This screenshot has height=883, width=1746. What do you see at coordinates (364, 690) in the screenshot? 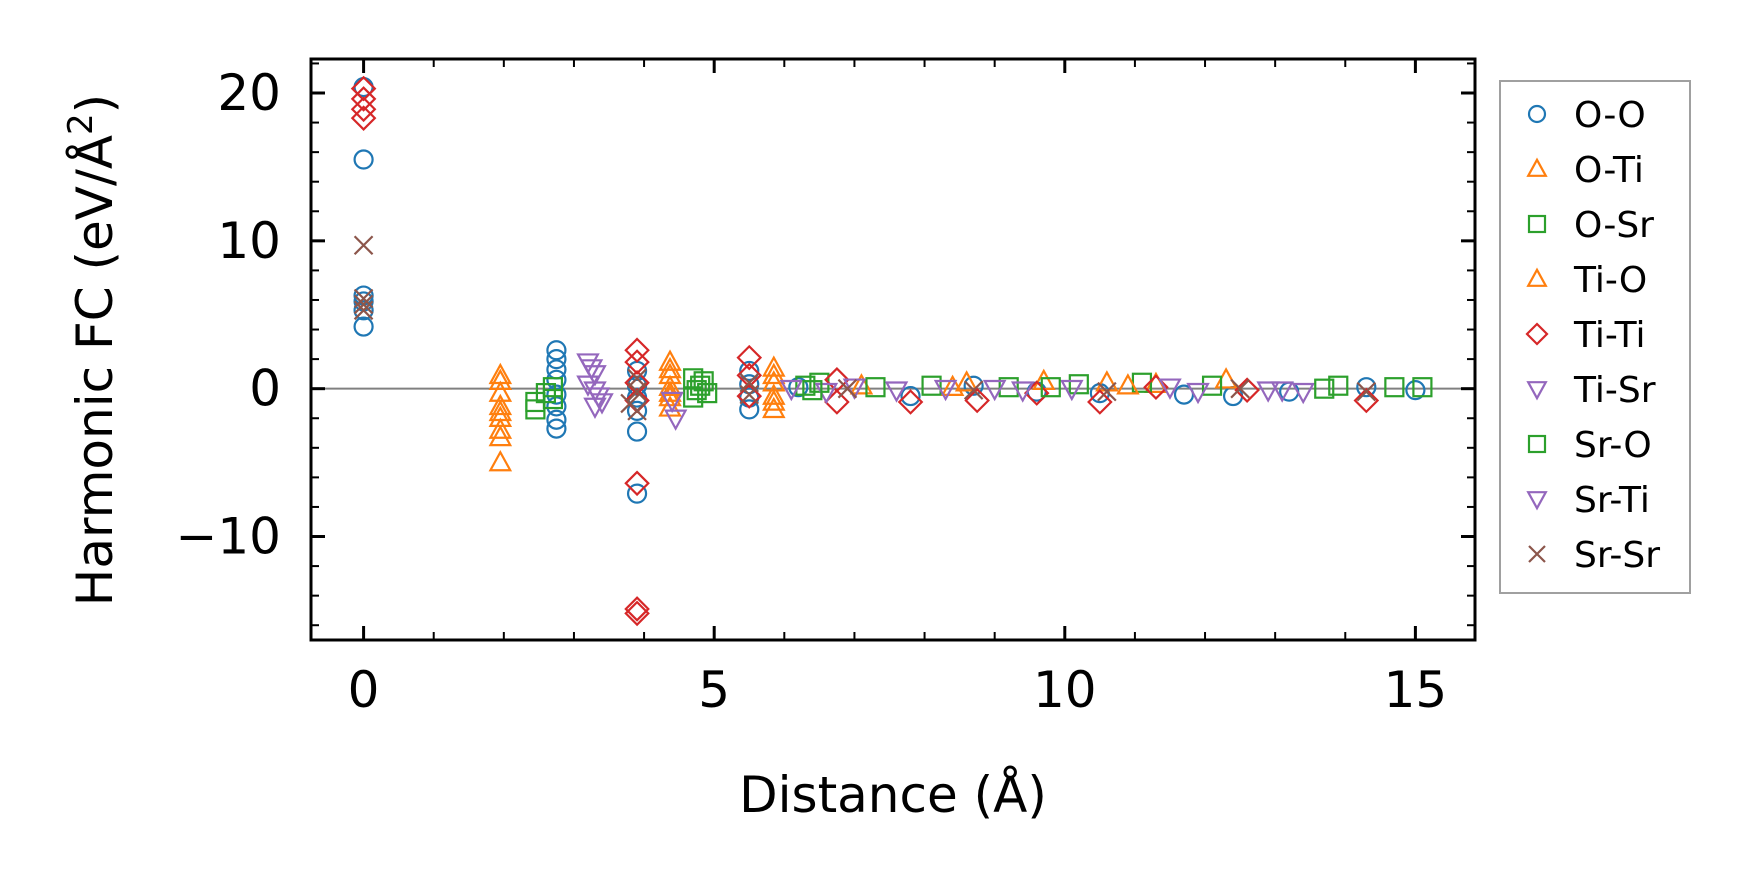
I see `x-tick-label: 0` at bounding box center [364, 690].